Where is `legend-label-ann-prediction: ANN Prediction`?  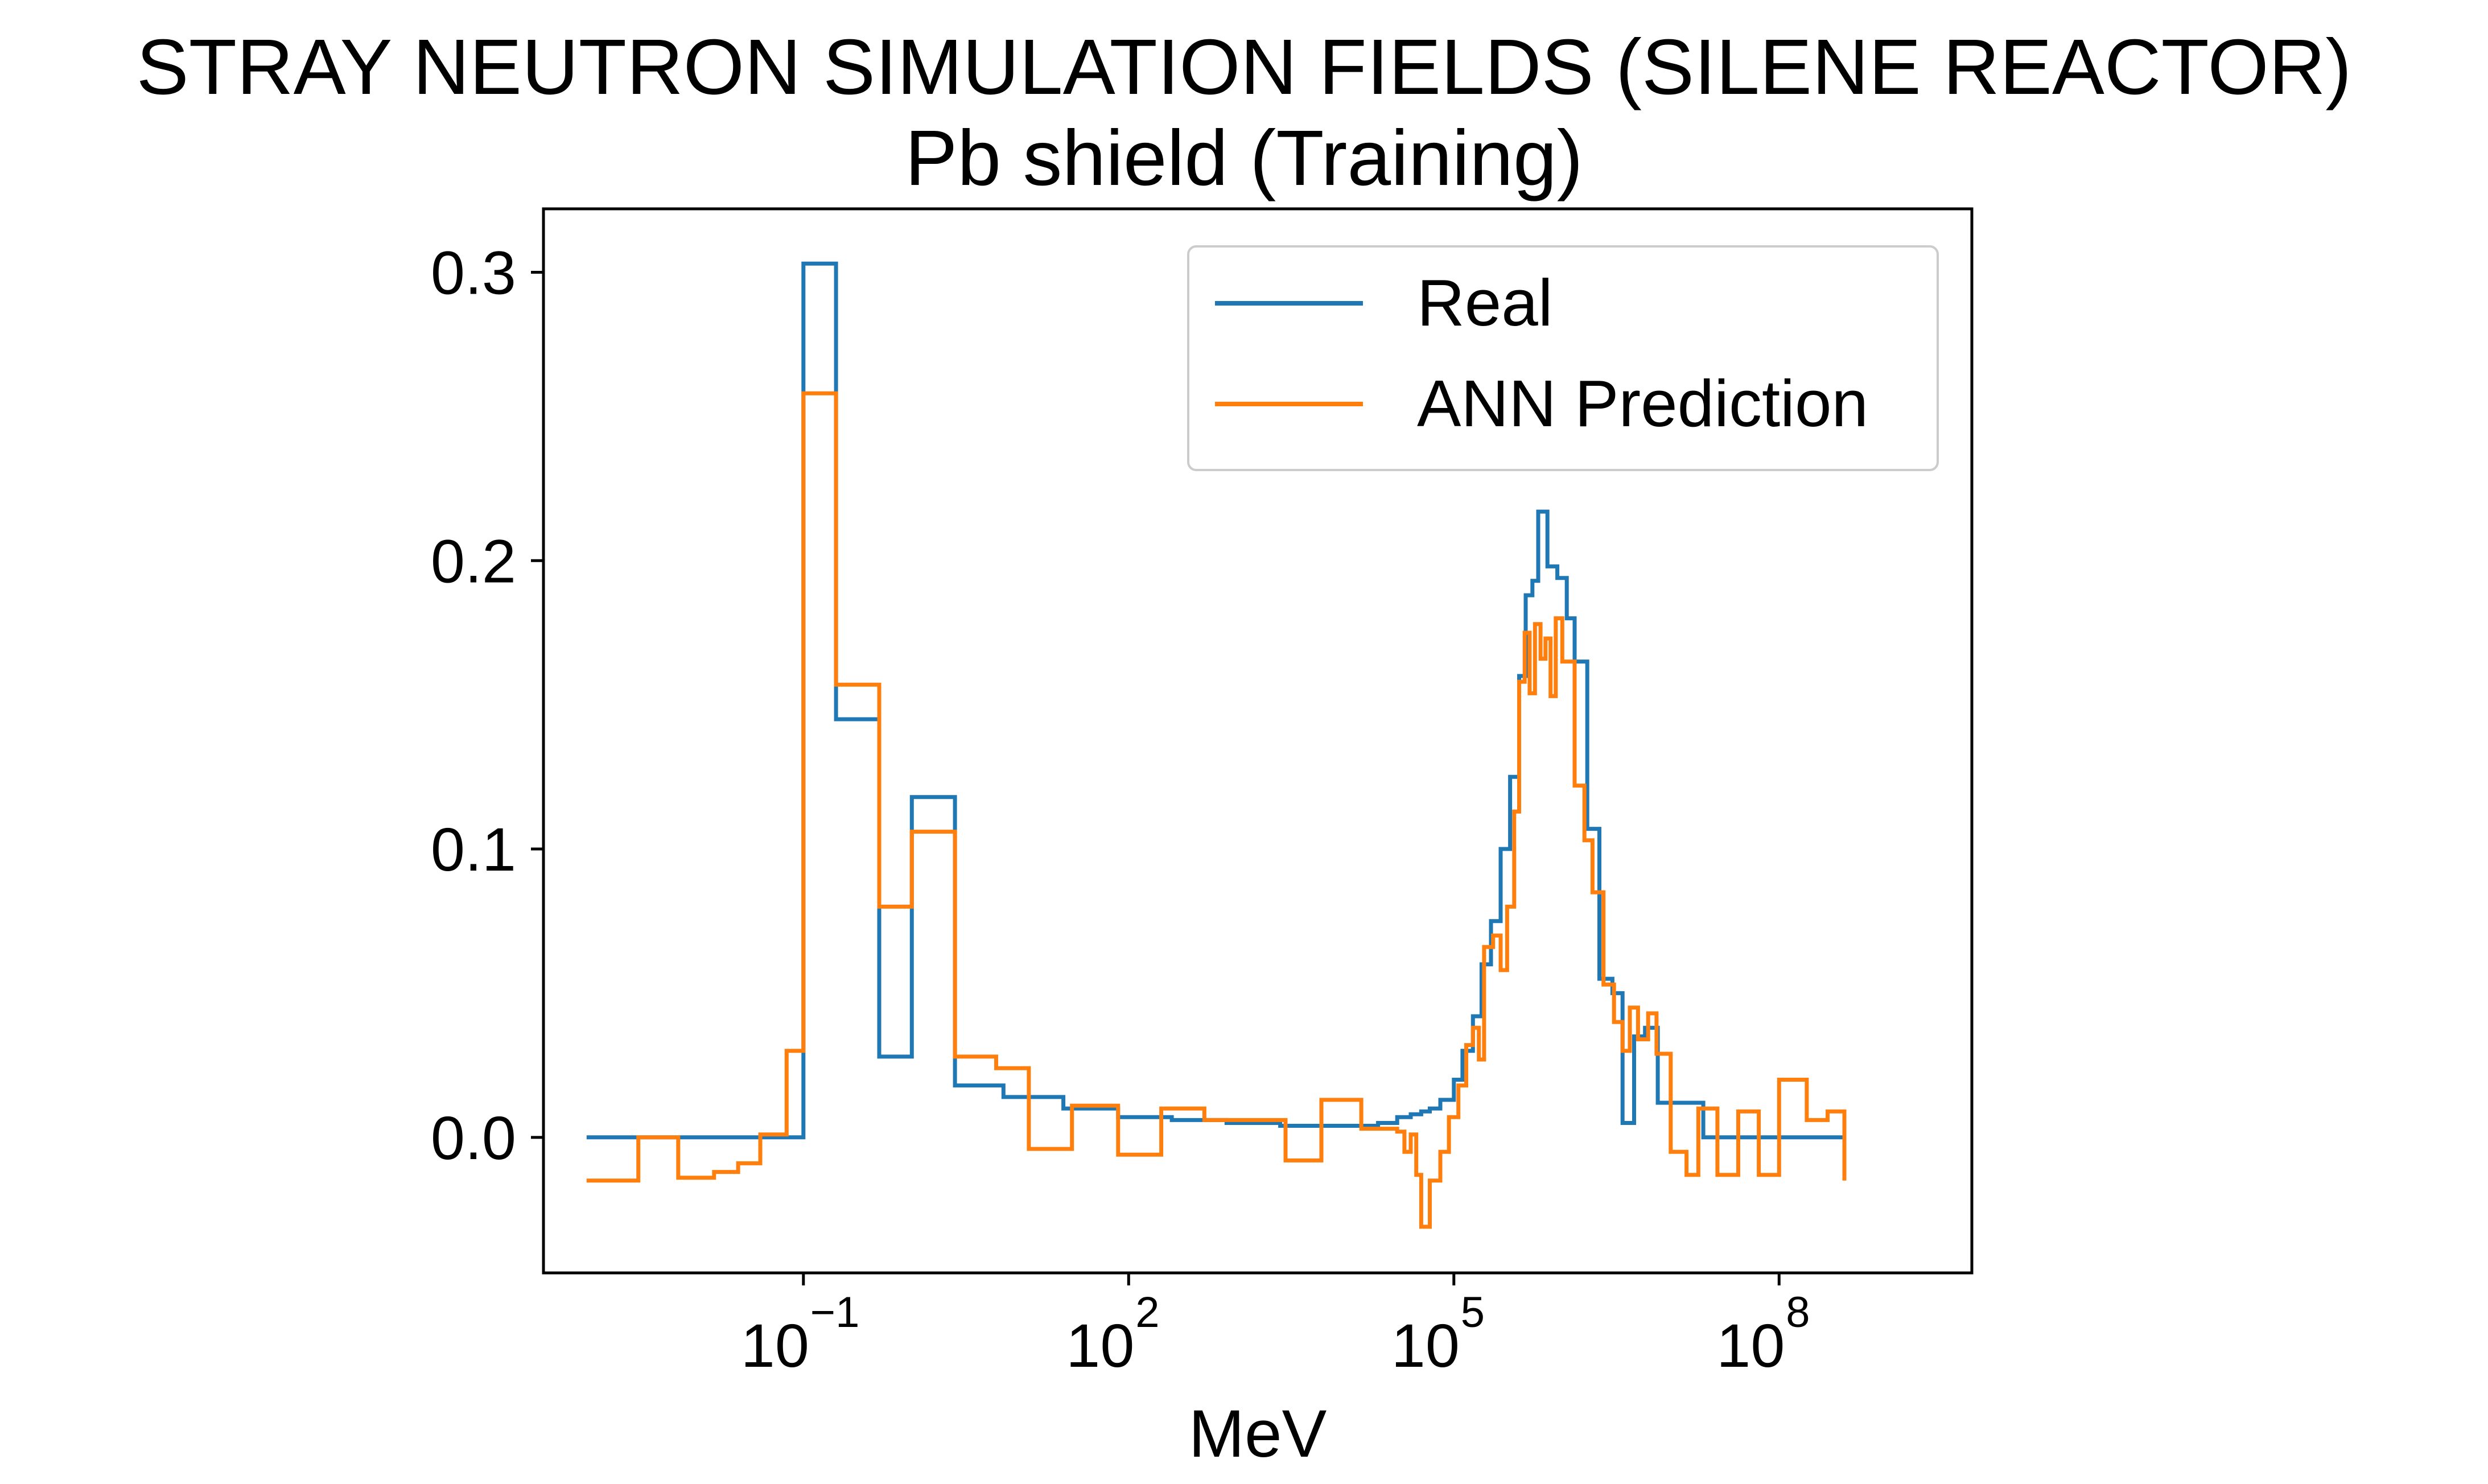
legend-label-ann-prediction: ANN Prediction is located at coordinates (1643, 403).